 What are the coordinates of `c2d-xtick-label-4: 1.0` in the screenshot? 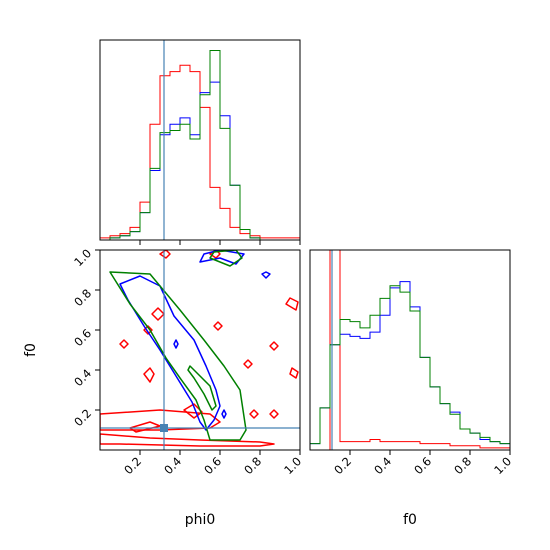 It's located at (292, 465).